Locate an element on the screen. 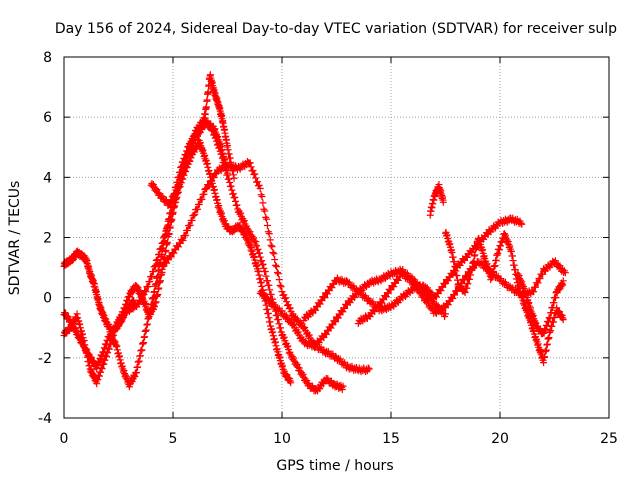  x-tick-label: 0 is located at coordinates (64, 439).